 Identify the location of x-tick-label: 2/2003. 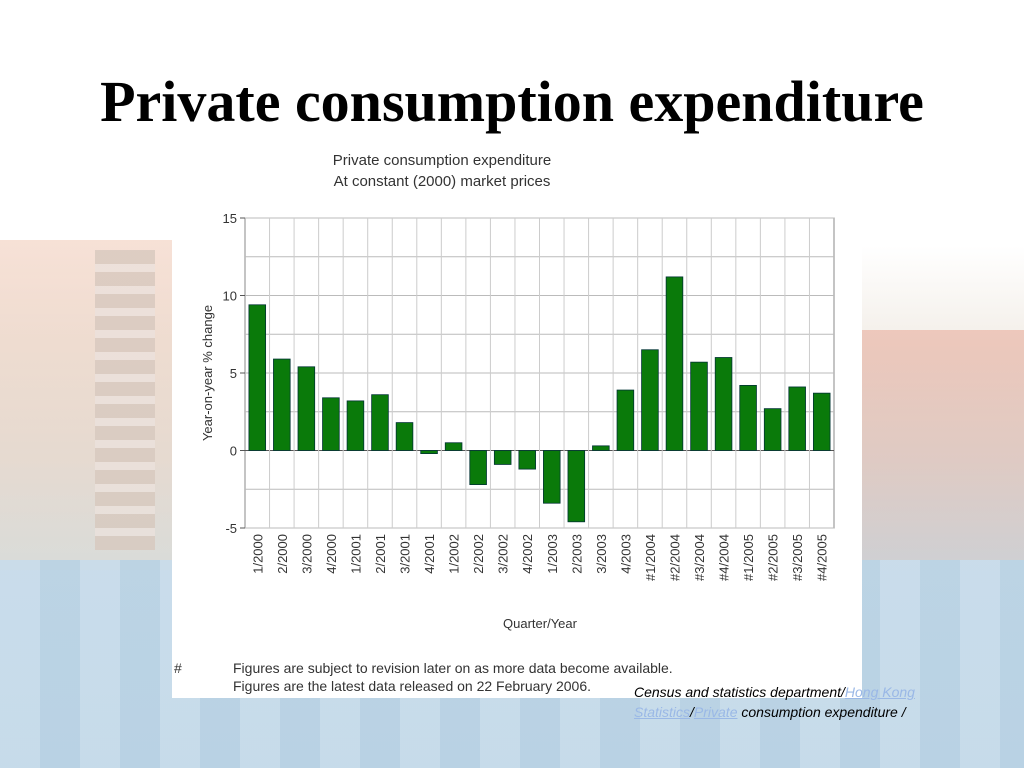
(576, 554).